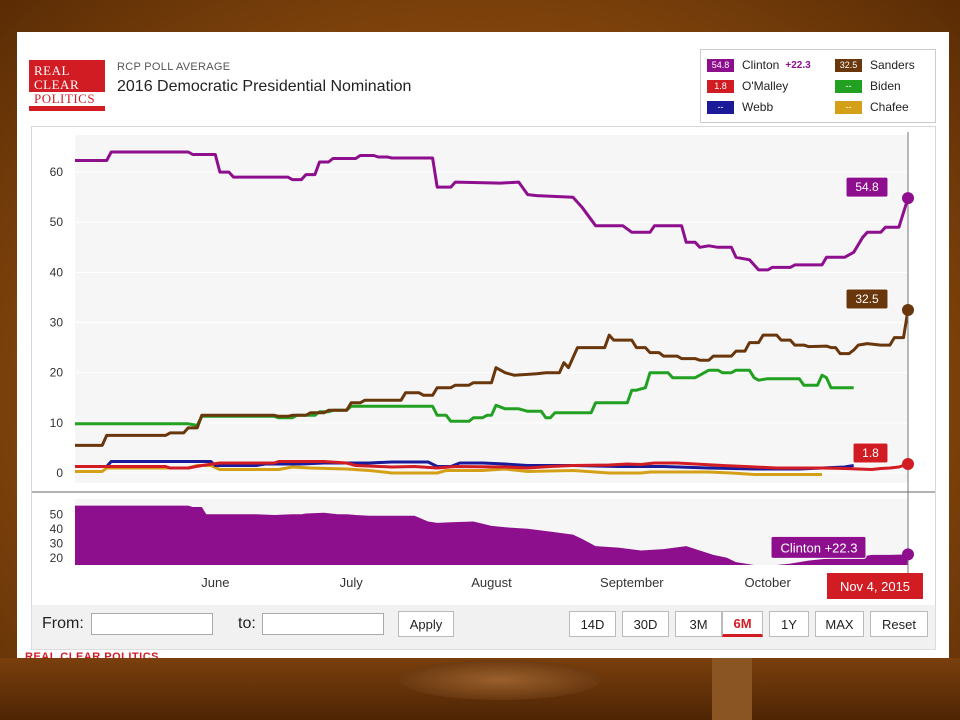  I want to click on y-tick-label: 10, so click(57, 423).